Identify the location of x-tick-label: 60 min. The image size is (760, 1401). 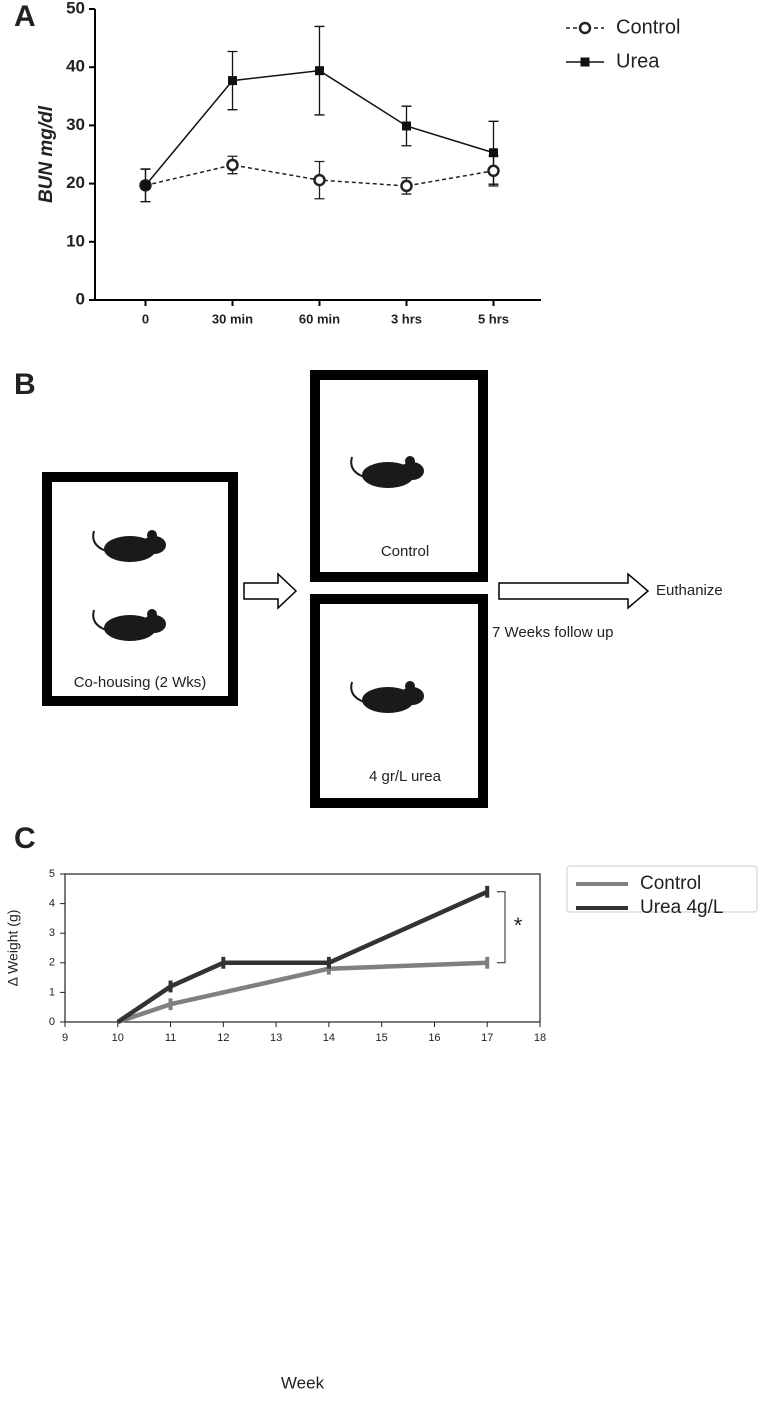
(319, 318).